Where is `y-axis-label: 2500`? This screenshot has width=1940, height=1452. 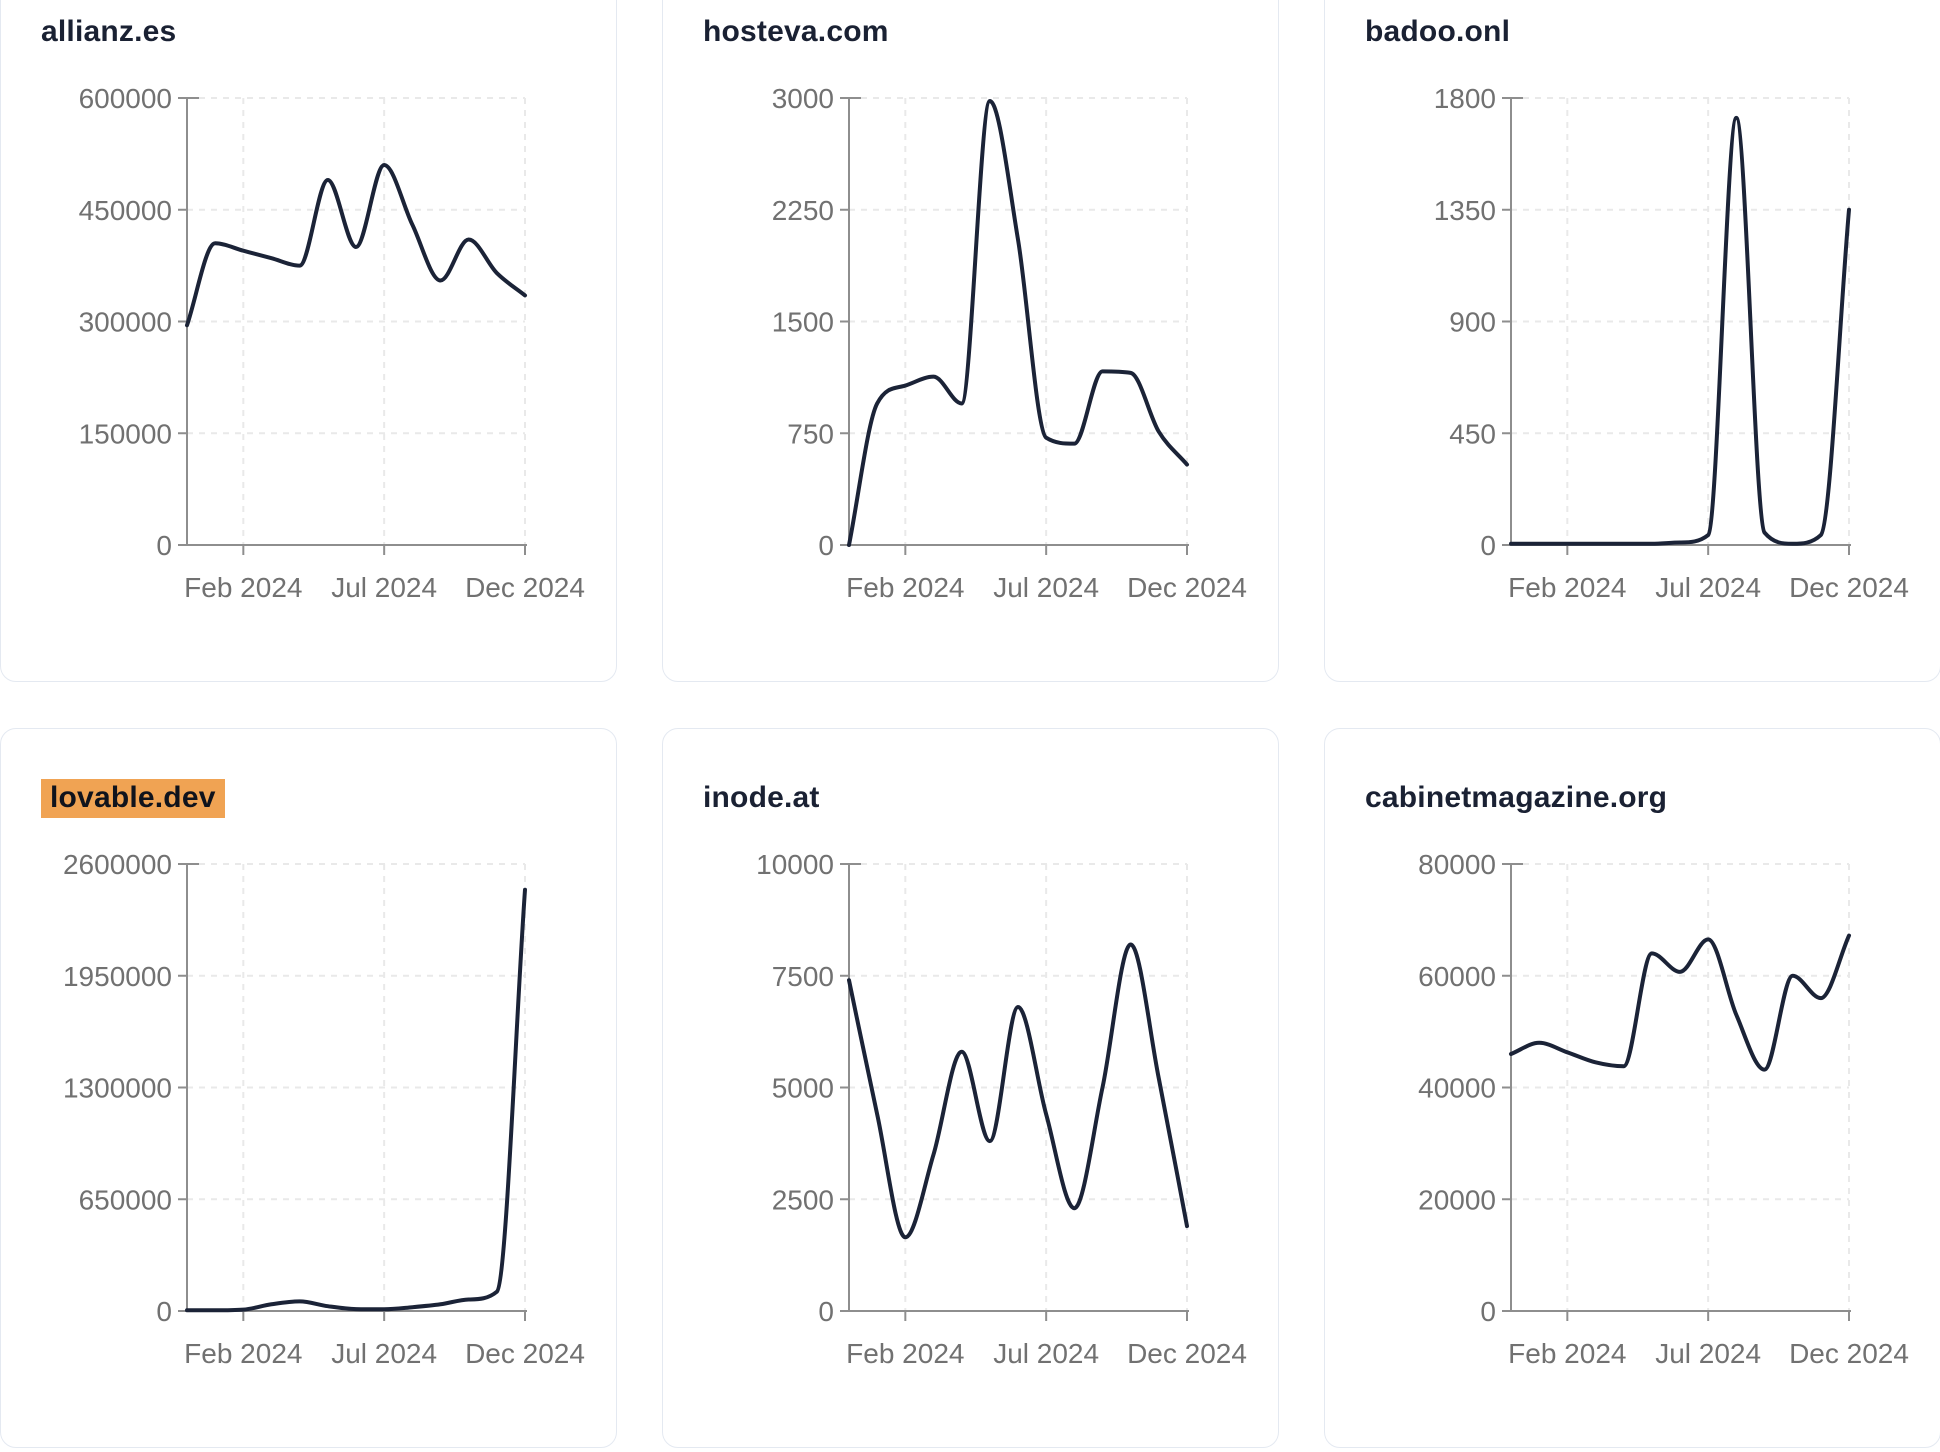 y-axis-label: 2500 is located at coordinates (803, 1199).